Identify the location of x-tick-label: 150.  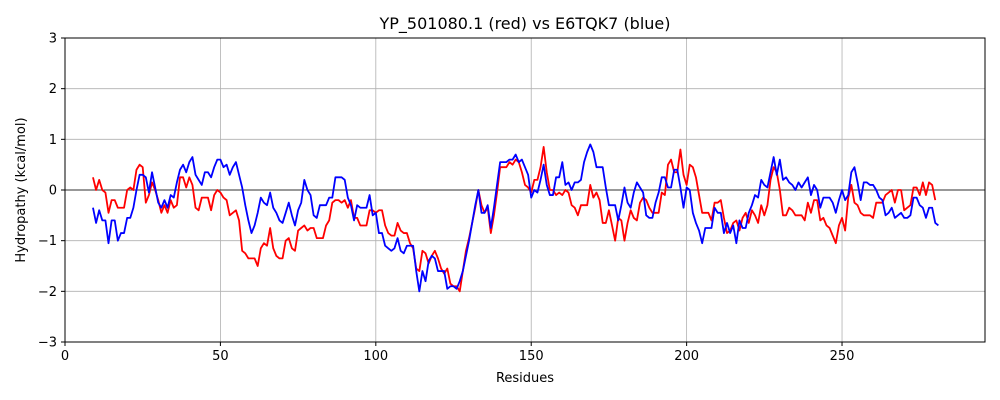
(531, 356).